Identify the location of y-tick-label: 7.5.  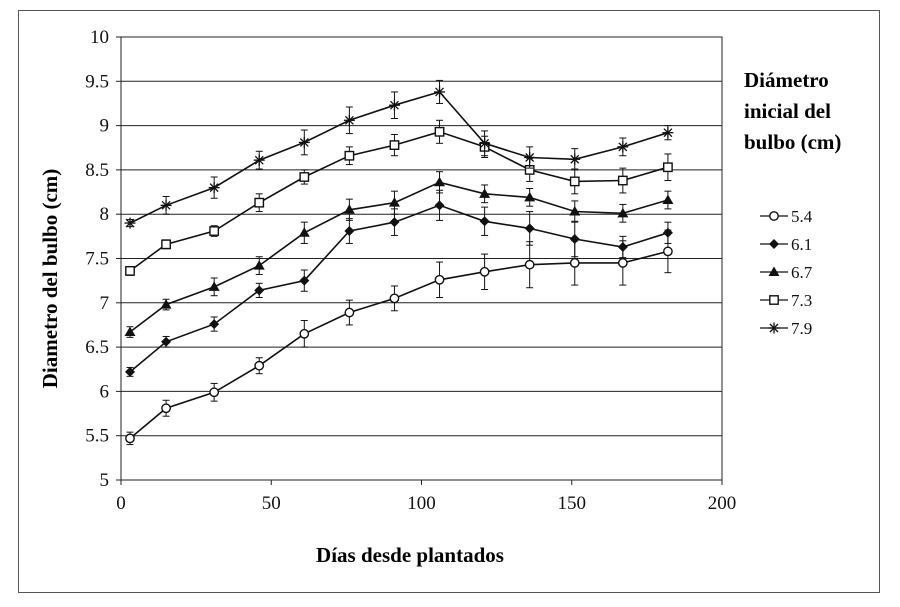
(97, 259).